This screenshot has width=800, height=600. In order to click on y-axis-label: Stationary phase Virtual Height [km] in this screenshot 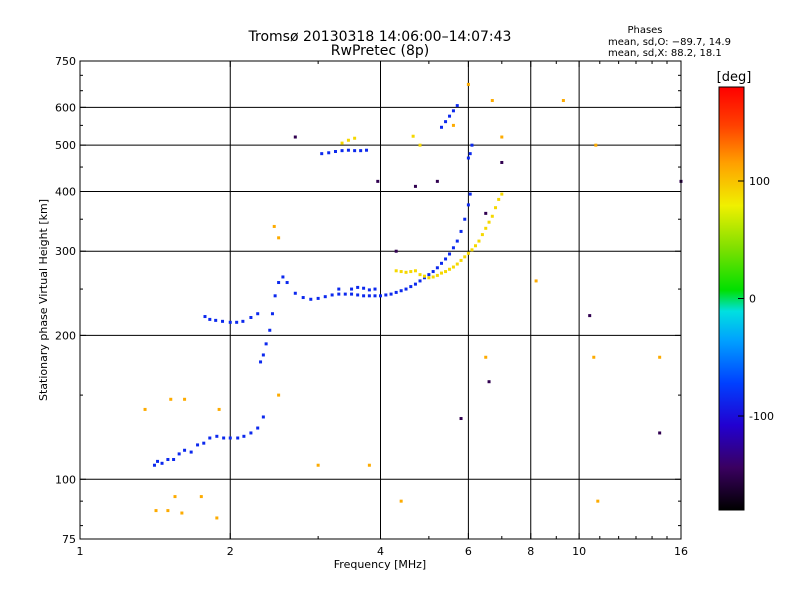, I will do `click(43, 300)`.